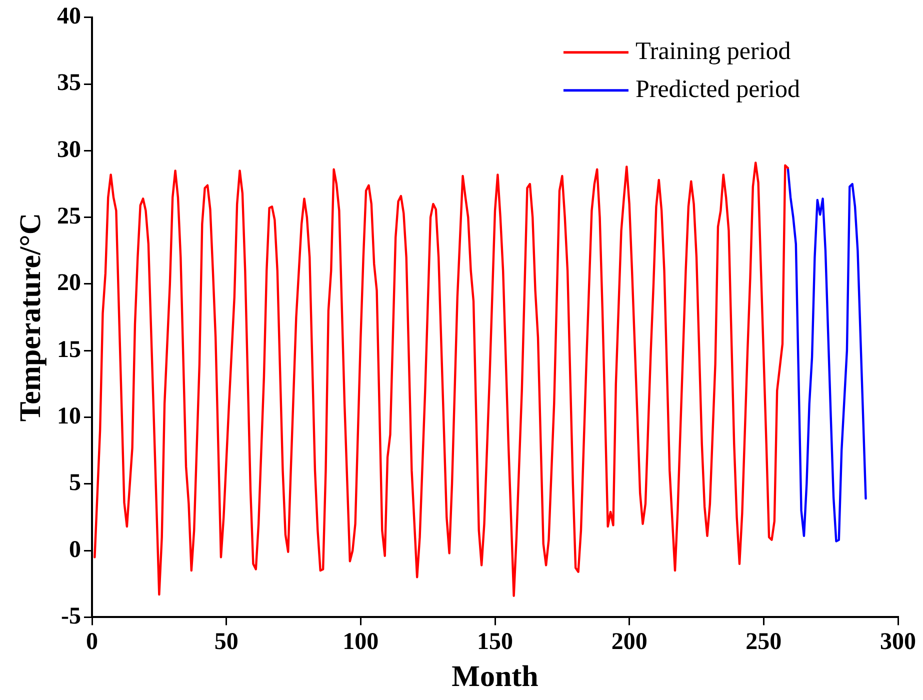 This screenshot has height=700, width=923. I want to click on x-tick-label: 250, so click(764, 641).